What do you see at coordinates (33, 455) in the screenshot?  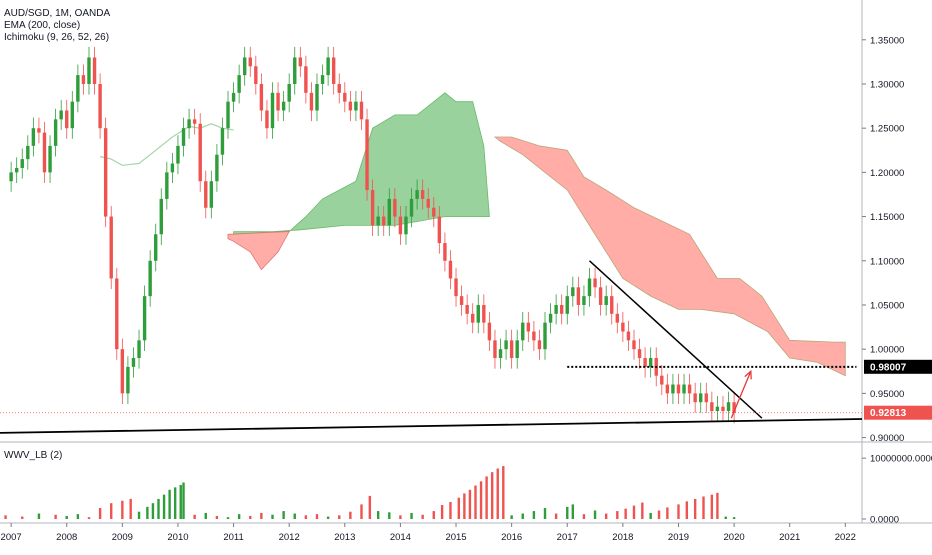 I see `volume-indicator-title: WWV_LB (2)` at bounding box center [33, 455].